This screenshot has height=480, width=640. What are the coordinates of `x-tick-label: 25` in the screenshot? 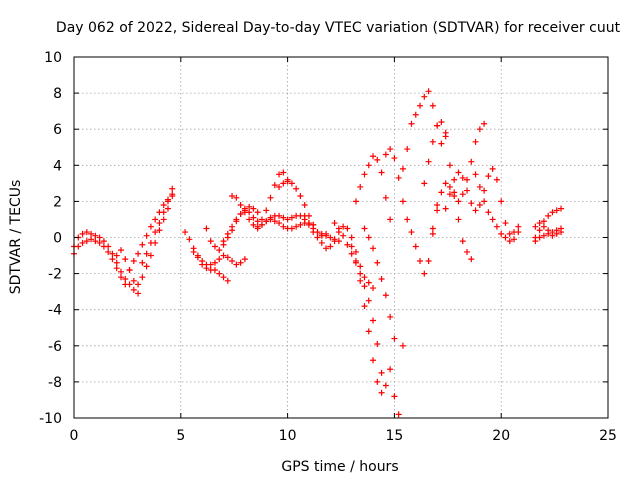 It's located at (608, 436).